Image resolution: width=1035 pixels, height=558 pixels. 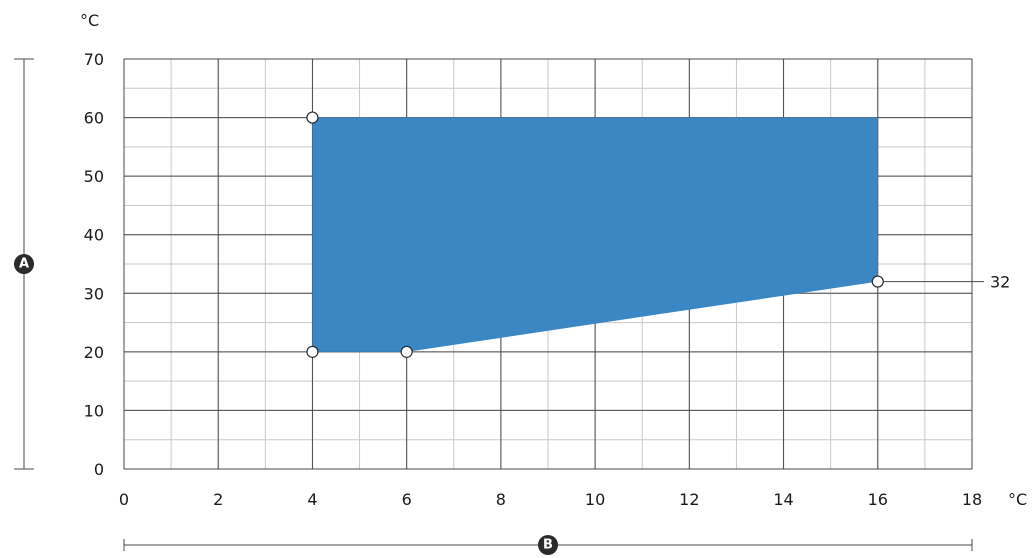 What do you see at coordinates (94, 352) in the screenshot?
I see `y-tick-label: 20` at bounding box center [94, 352].